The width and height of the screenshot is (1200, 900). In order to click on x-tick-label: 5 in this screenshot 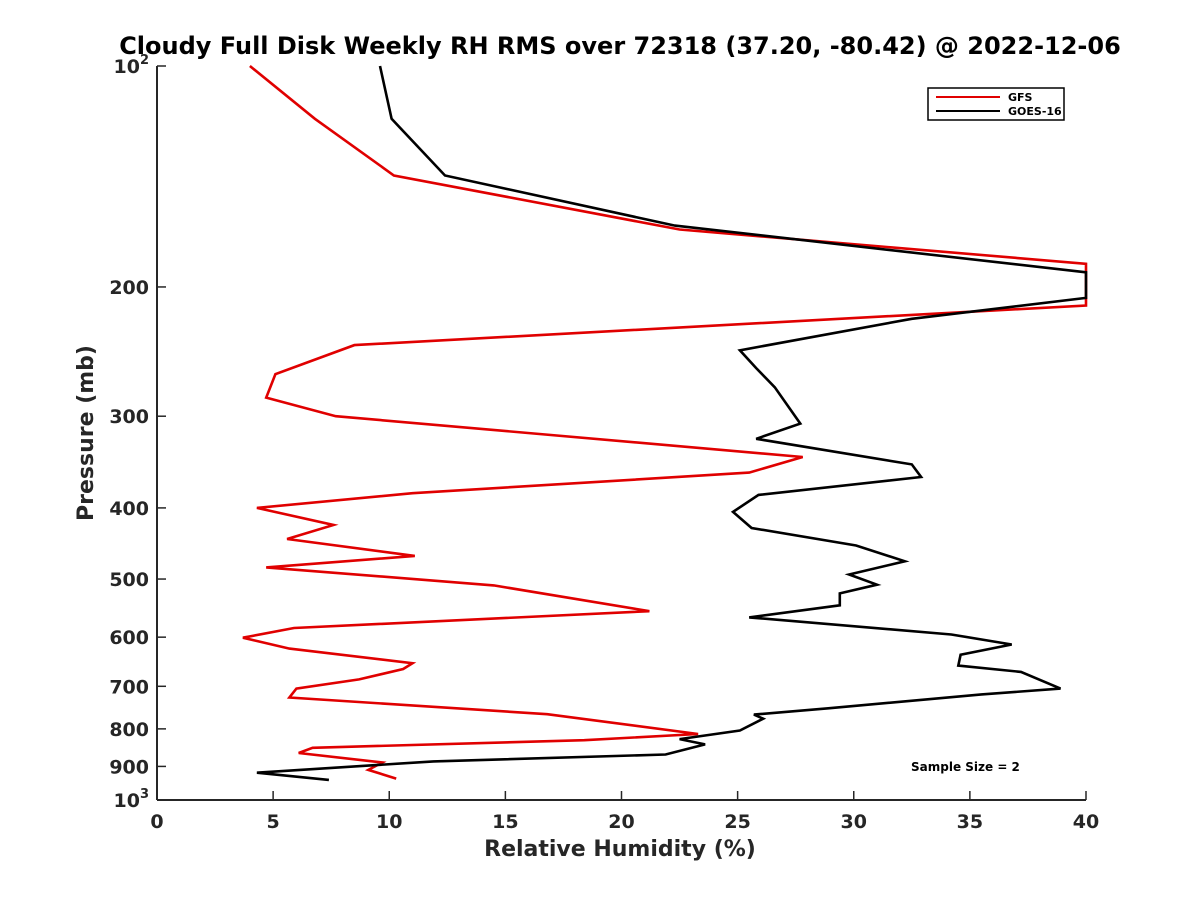, I will do `click(273, 822)`.